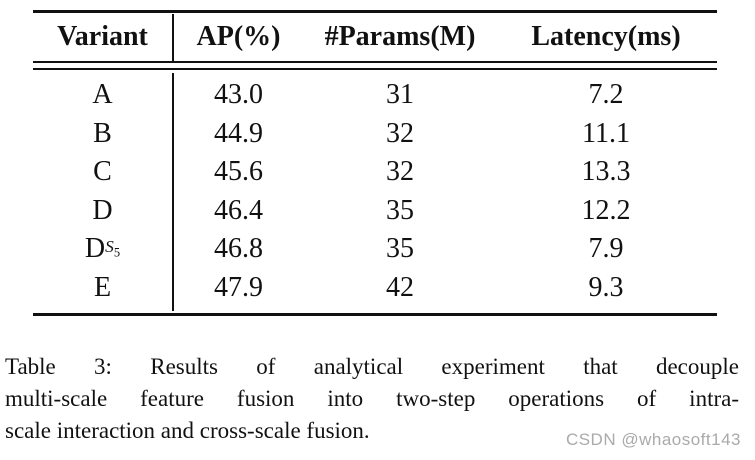  Describe the element at coordinates (375, 249) in the screenshot. I see `table-row: D S5 46.8 35 7.9` at that location.